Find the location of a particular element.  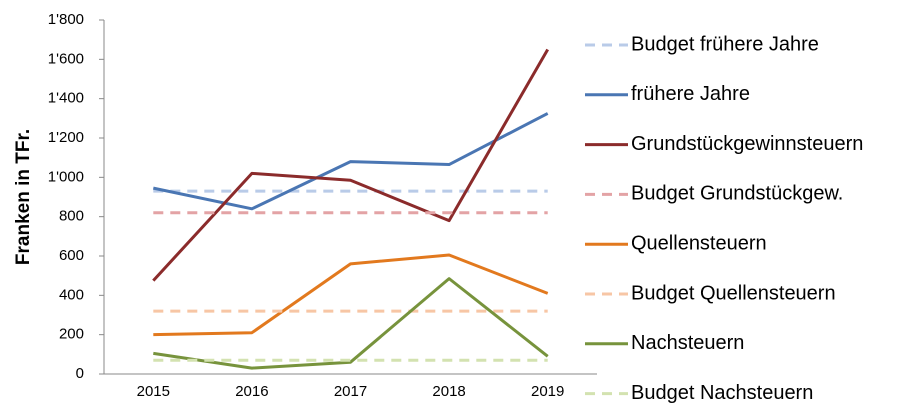

y-tick-label: 400 is located at coordinates (71, 294).